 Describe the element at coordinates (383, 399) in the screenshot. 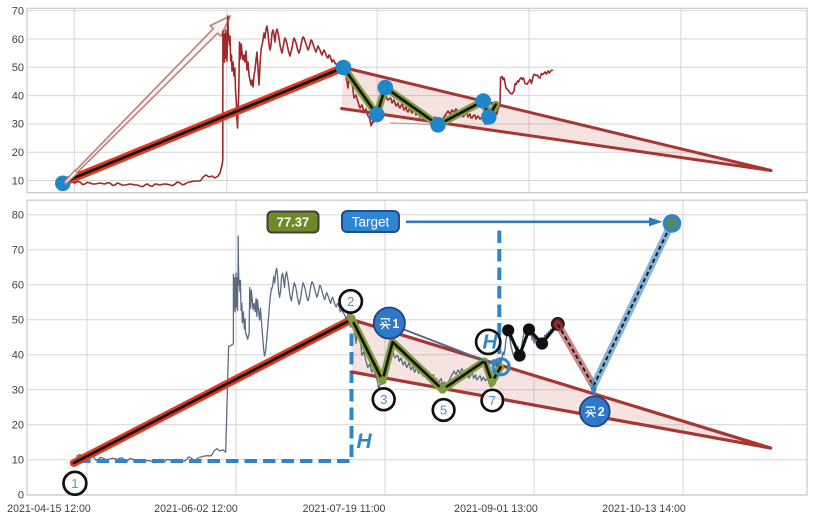

I see `svg-text: 3` at that location.